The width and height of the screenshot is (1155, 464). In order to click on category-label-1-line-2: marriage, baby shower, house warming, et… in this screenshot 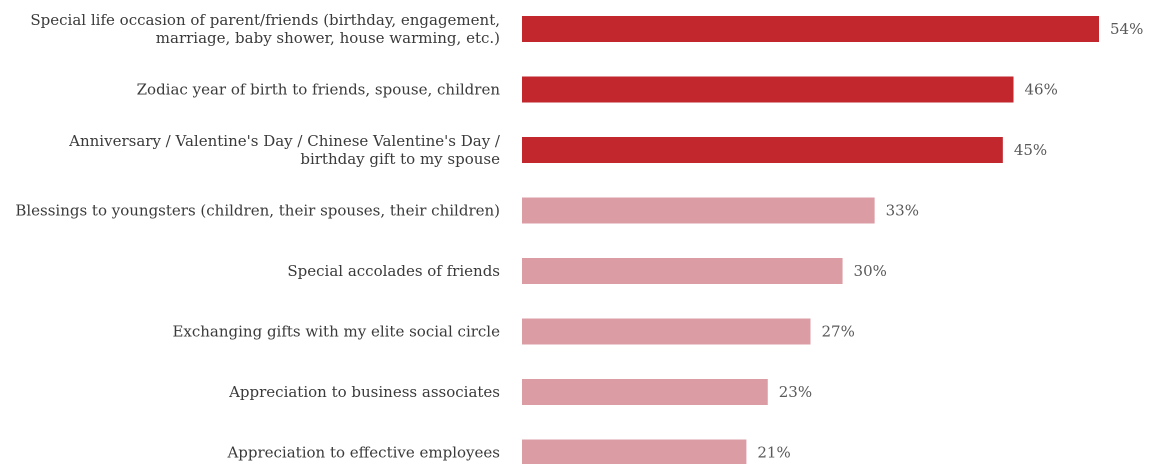, I will do `click(328, 38)`.